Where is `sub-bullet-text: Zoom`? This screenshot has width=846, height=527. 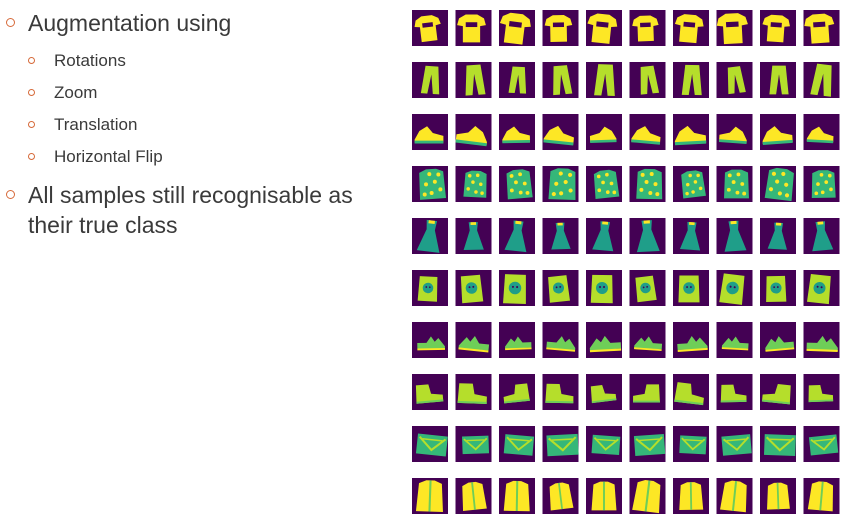
sub-bullet-text: Zoom is located at coordinates (76, 92).